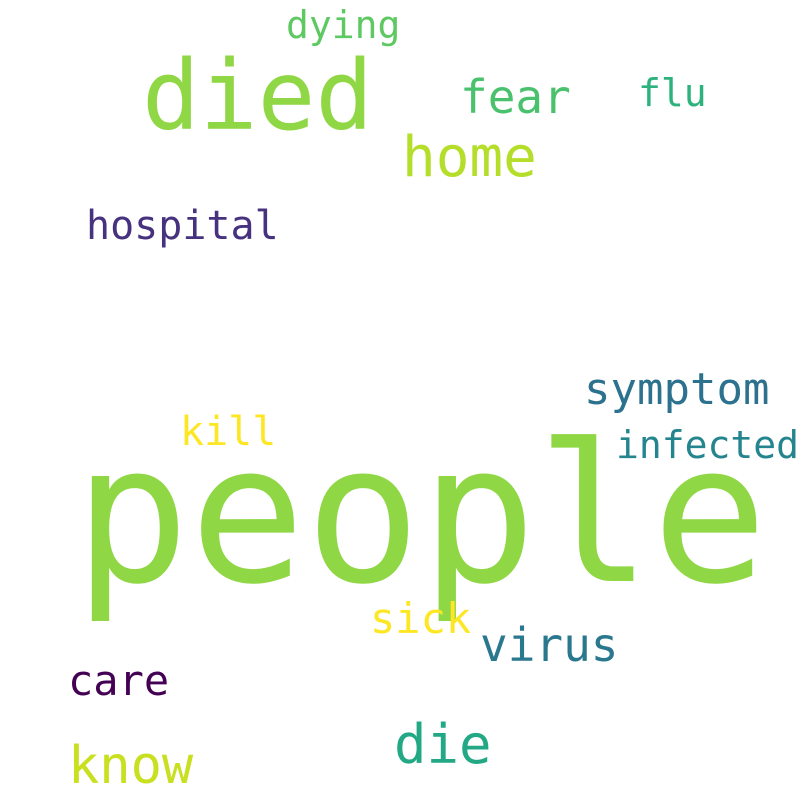  Describe the element at coordinates (182, 226) in the screenshot. I see `word-hospital: hospital` at that location.